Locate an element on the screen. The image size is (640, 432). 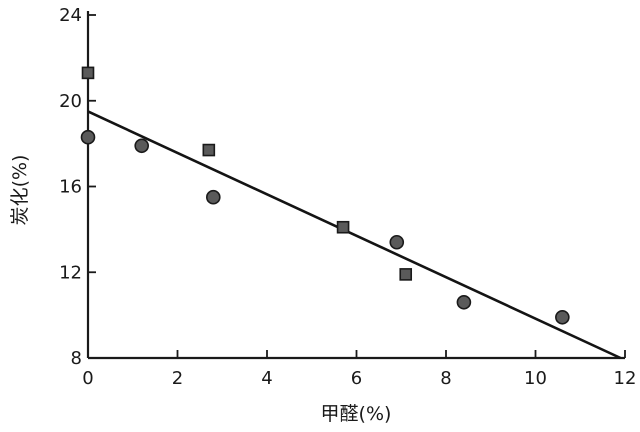
x-tick-label: 6 is located at coordinates (356, 378).